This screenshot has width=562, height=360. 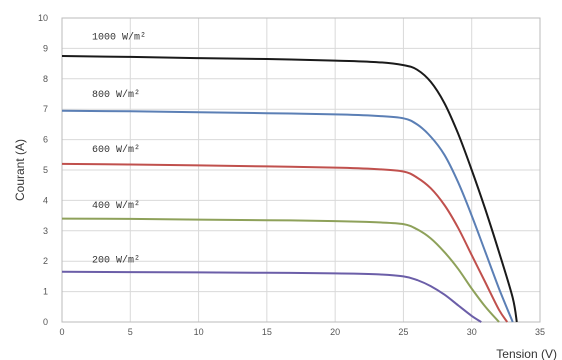 What do you see at coordinates (526, 353) in the screenshot?
I see `x-axis-title: Tension (V)` at bounding box center [526, 353].